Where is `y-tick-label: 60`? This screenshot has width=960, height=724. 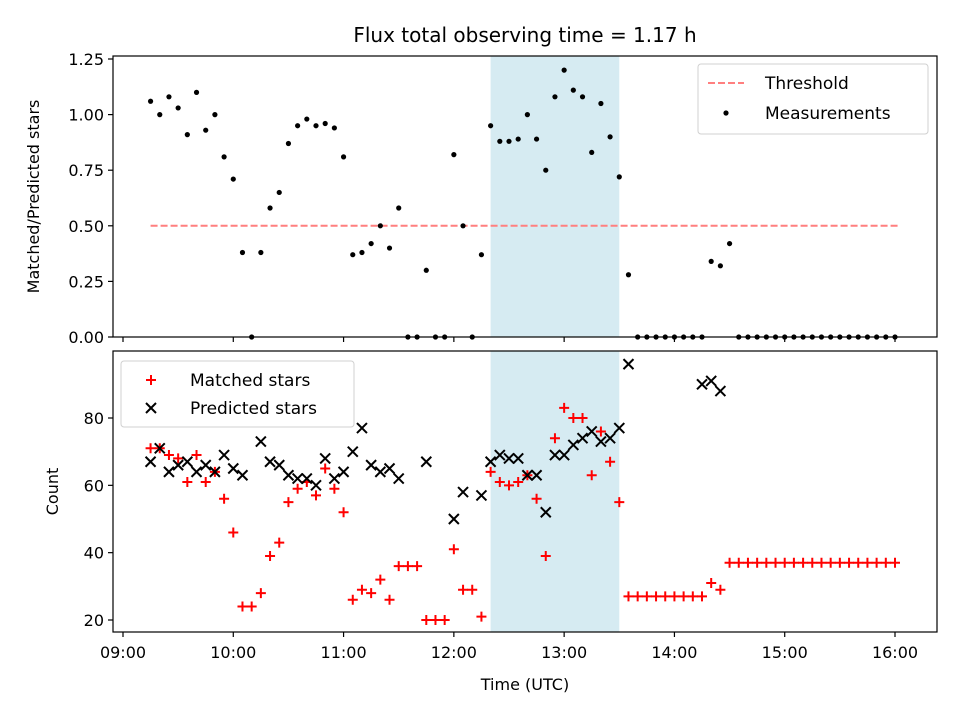 y-tick-label: 60 is located at coordinates (94, 485).